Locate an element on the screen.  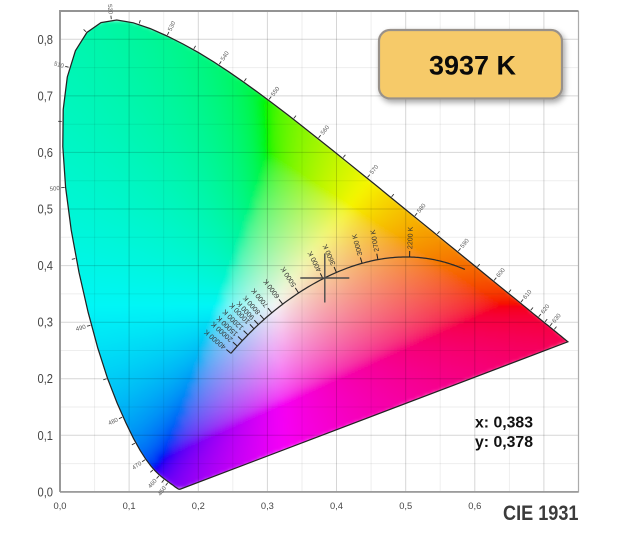
svg-text: 490 is located at coordinates (81, 328).